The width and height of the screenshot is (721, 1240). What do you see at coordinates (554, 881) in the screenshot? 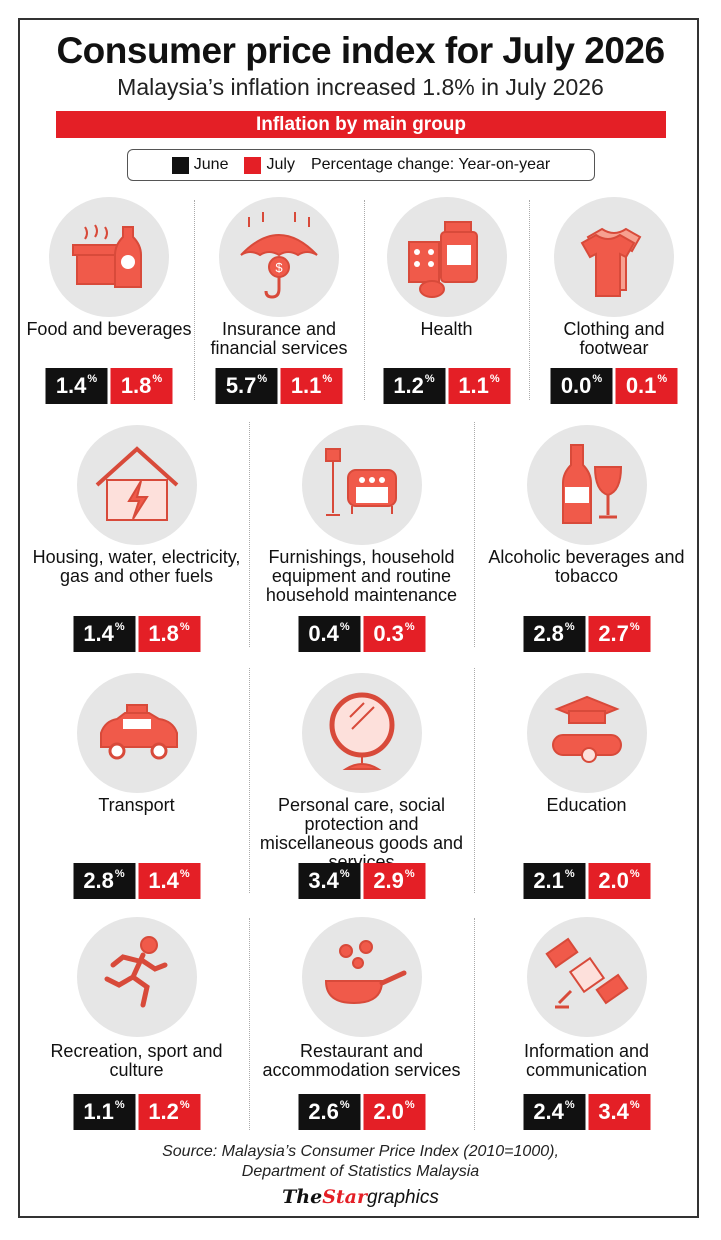
I see `june-value: 2.1%` at bounding box center [554, 881].